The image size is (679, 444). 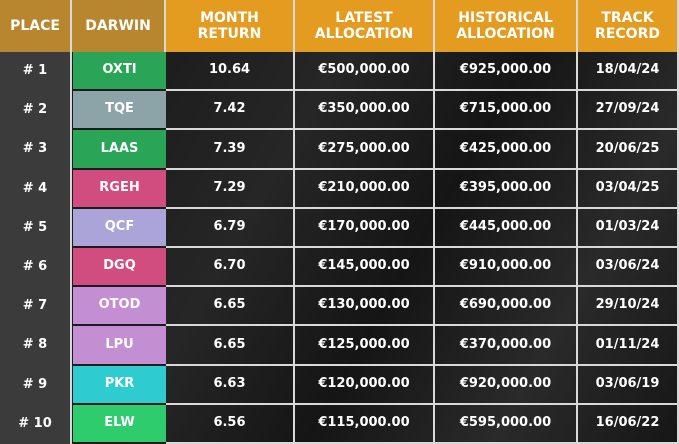 I want to click on column-header: TRACK RECORD, so click(x=628, y=26).